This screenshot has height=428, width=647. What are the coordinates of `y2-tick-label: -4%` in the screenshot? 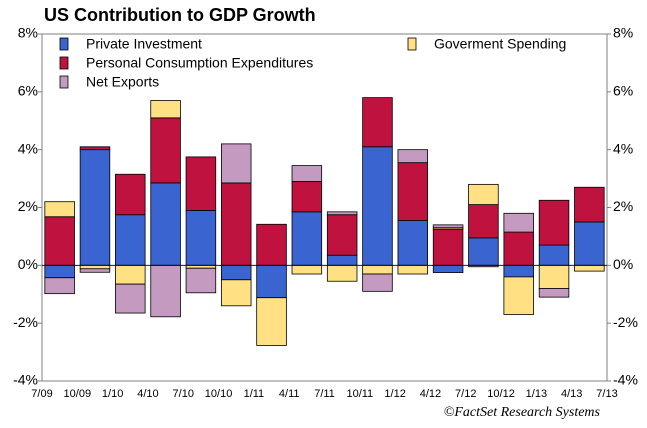 It's located at (625, 380).